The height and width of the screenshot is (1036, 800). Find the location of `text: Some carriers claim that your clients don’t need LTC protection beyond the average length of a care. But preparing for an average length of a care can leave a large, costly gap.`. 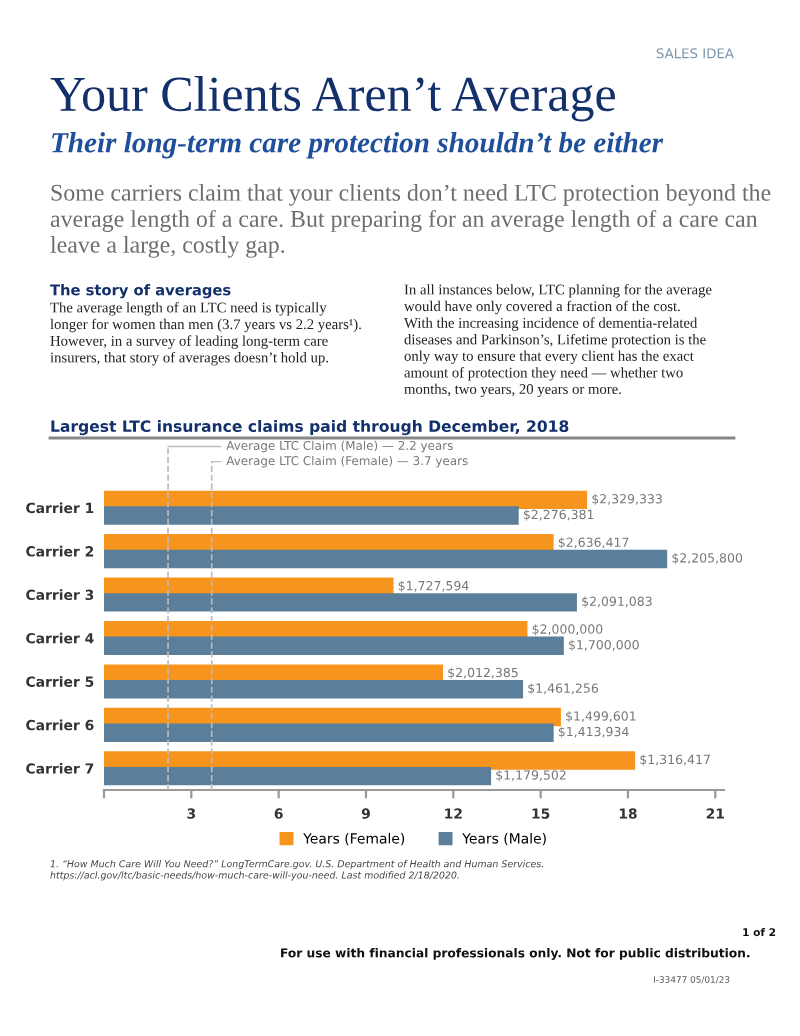

text: Some carriers claim that your clients don’t need LTC protection beyond the average length of a care. But preparing for an average length of a care can leave a large, costly gap. is located at coordinates (410, 221).